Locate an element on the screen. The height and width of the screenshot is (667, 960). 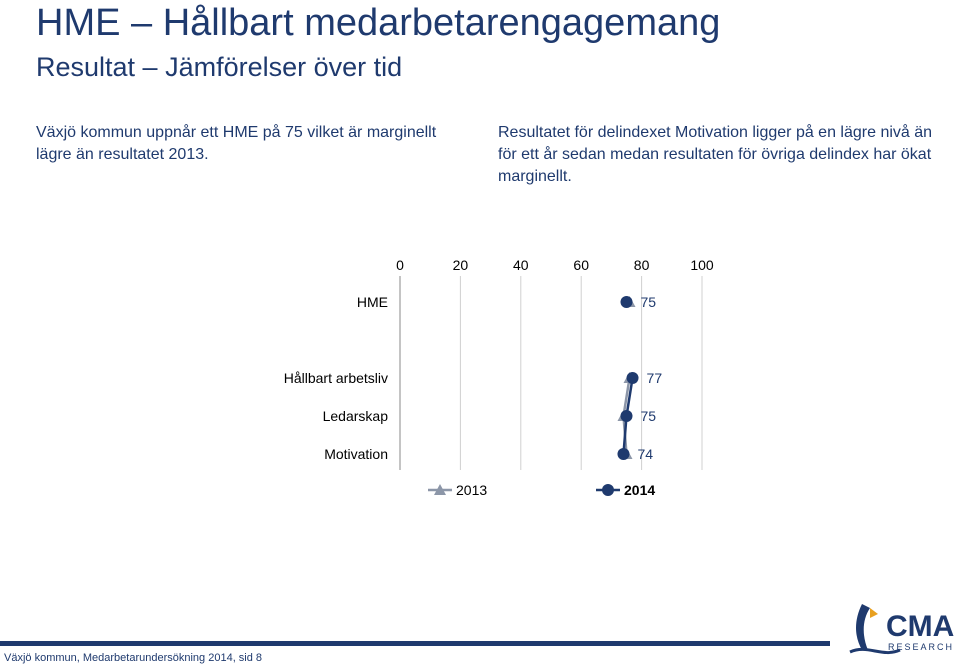
category-label-1: Hållbart arbetsliv is located at coordinates (336, 378).